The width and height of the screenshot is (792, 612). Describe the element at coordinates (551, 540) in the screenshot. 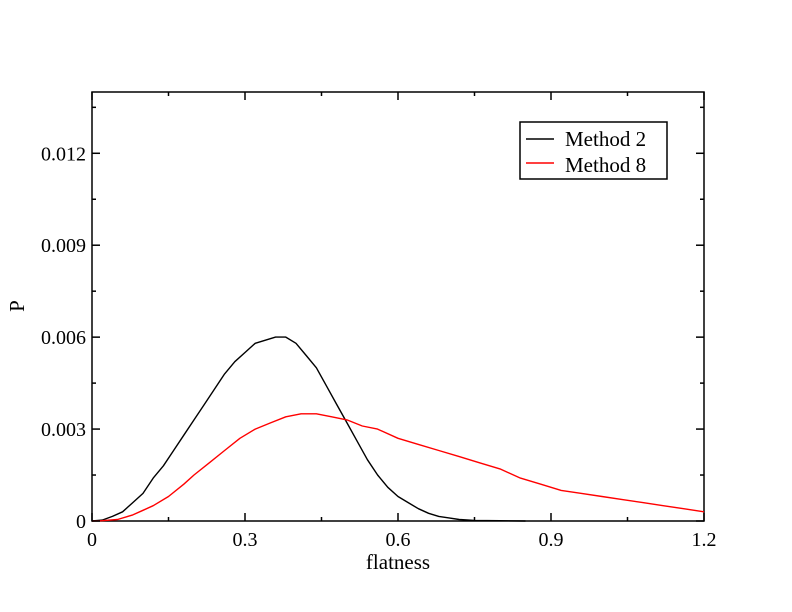

I see `x-tick-label: 0.9` at that location.